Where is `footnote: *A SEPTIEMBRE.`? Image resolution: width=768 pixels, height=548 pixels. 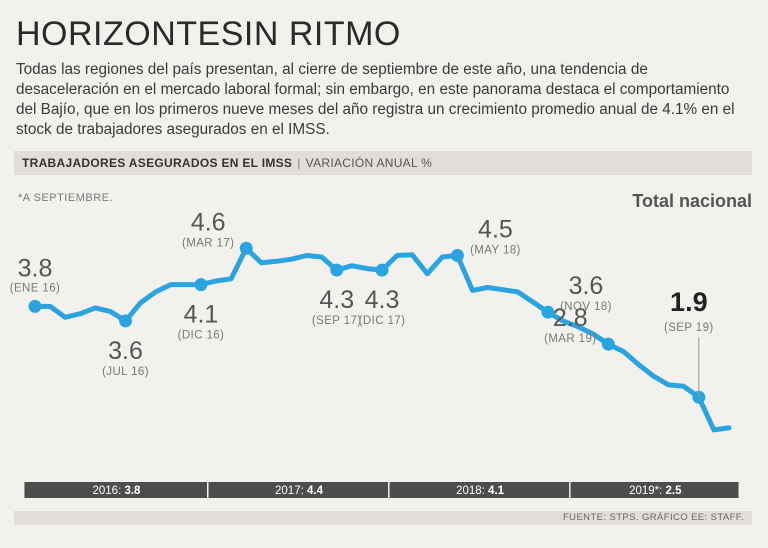 footnote: *A SEPTIEMBRE. is located at coordinates (66, 198).